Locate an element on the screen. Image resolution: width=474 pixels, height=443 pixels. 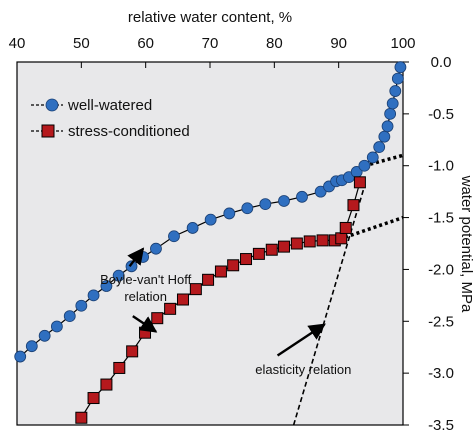
x-axis-title: relative water content, % is located at coordinates (210, 17).